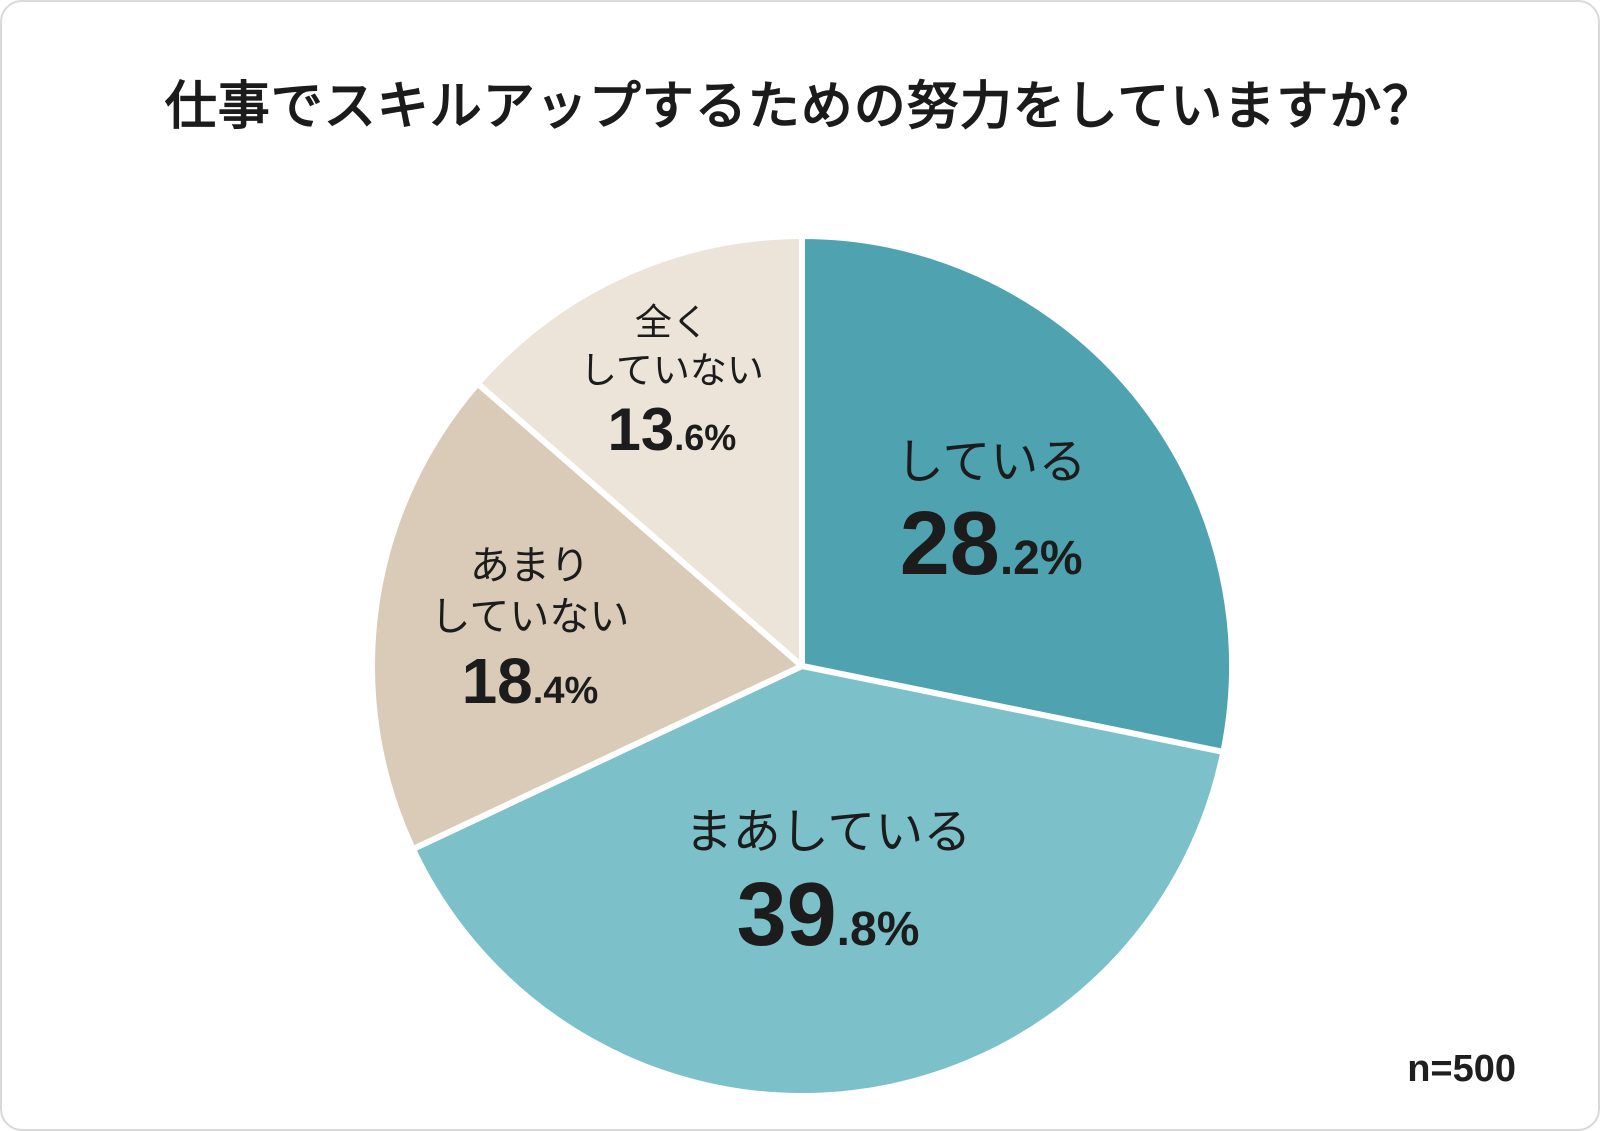 The width and height of the screenshot is (1600, 1131). What do you see at coordinates (991, 462) in the screenshot?
I see `slice-category-label: している` at bounding box center [991, 462].